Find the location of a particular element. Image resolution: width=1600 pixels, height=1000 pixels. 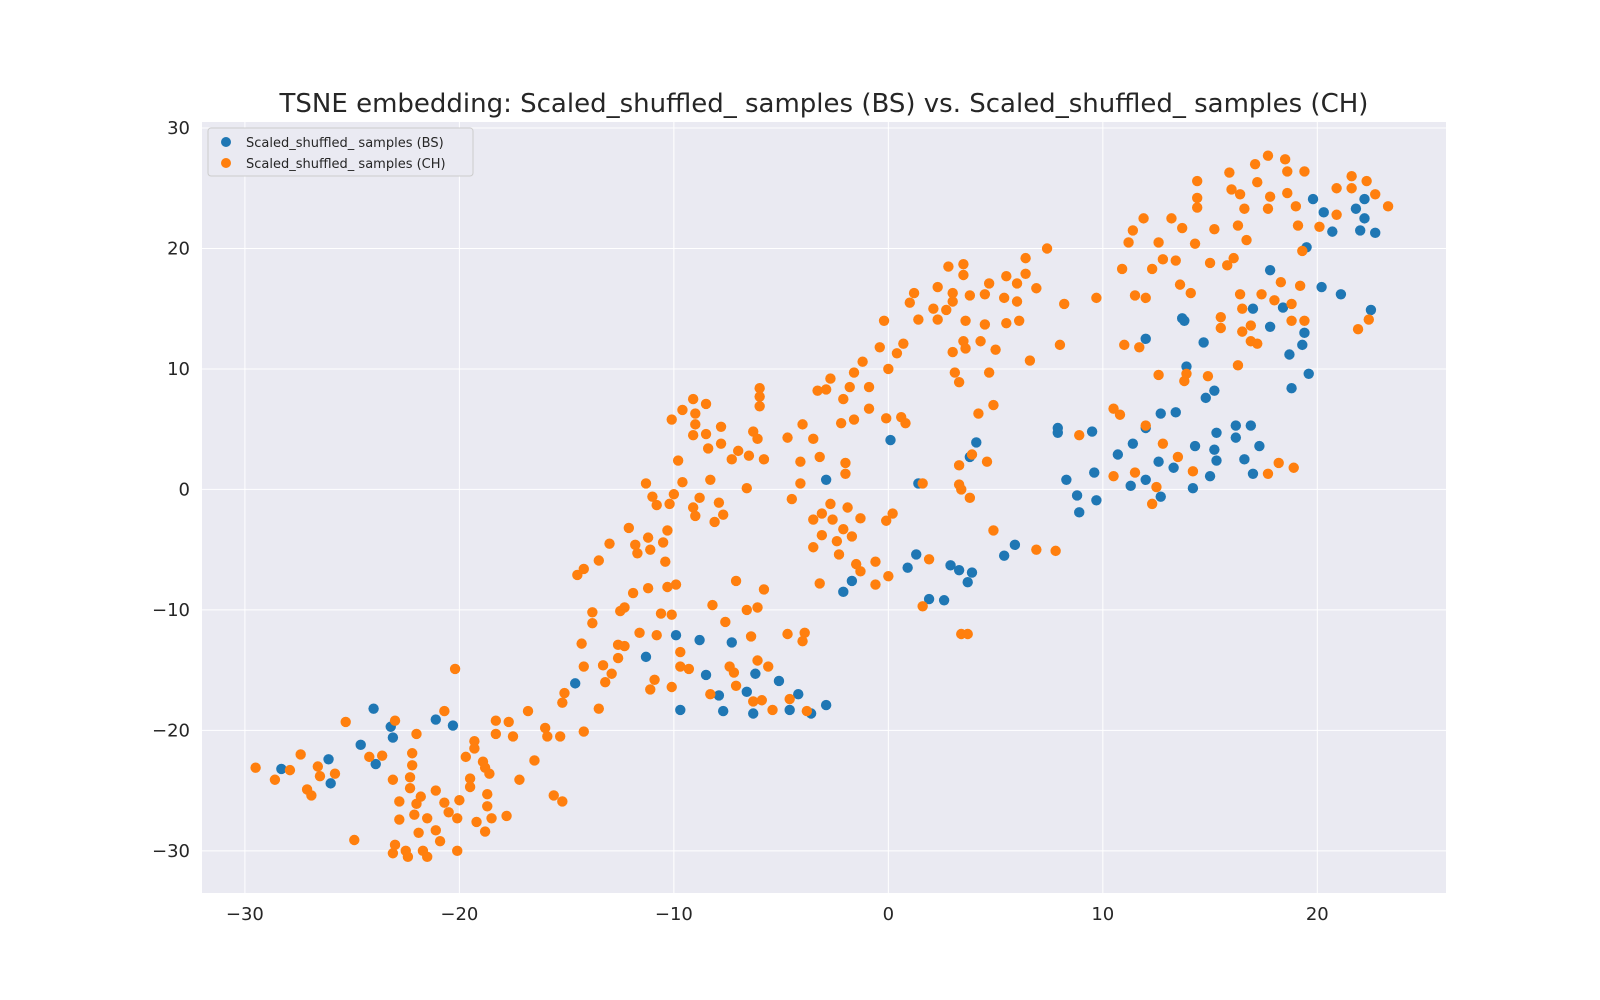

x-tick-label: −30 is located at coordinates (245, 914).